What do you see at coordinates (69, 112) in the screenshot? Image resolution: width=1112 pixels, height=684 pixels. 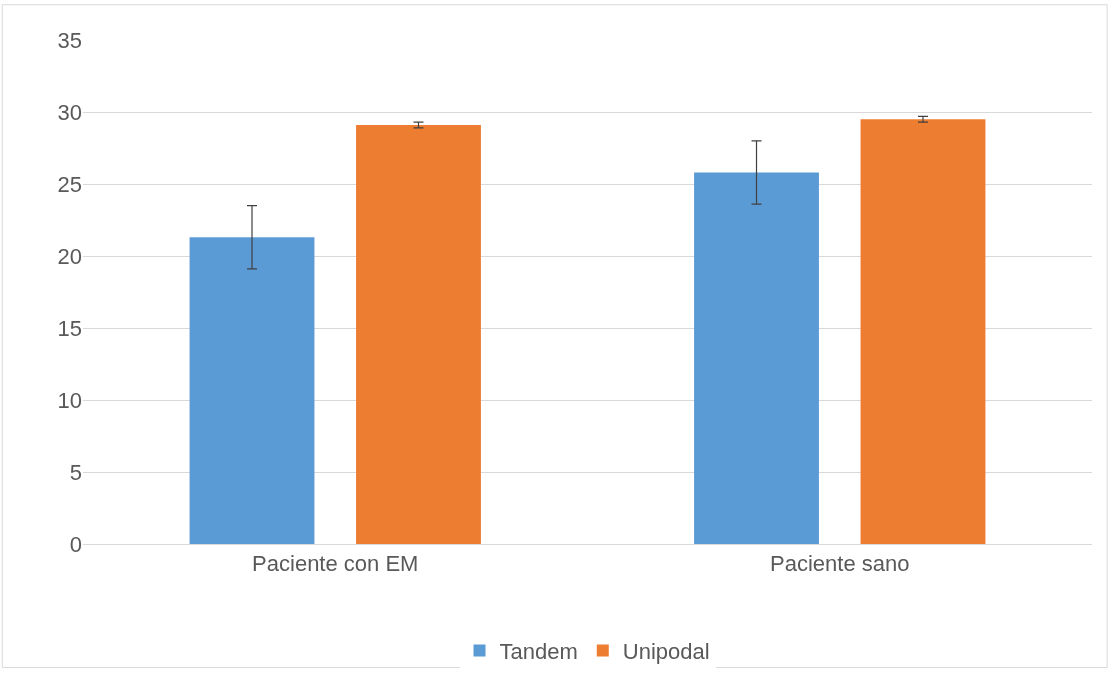 I see `y-tick-label: 30` at bounding box center [69, 112].